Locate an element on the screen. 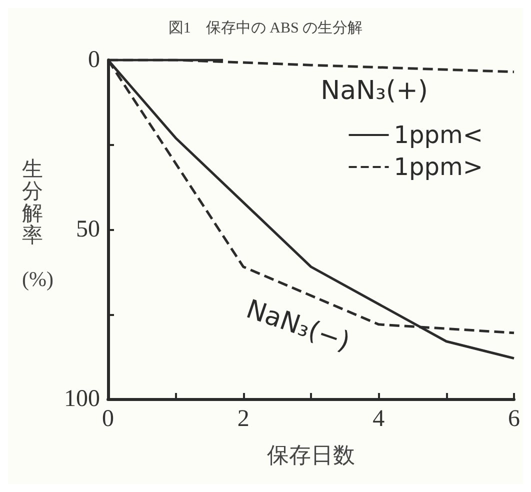 The image size is (531, 492). legend-label: 1ppm> is located at coordinates (439, 167).